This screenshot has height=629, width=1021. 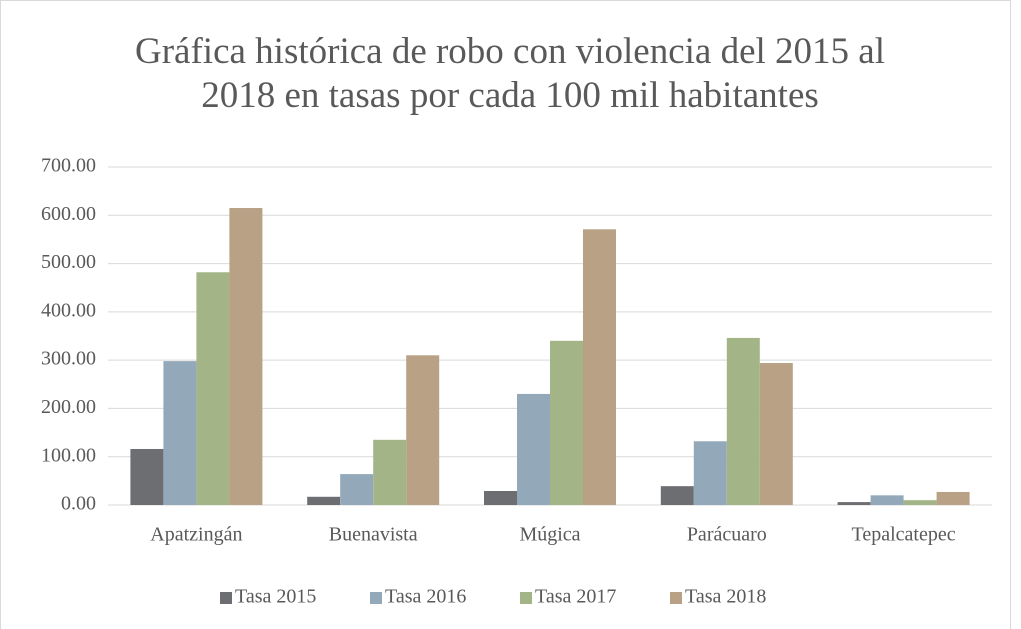 I want to click on y-tick-label: 0.00, so click(x=78, y=504).